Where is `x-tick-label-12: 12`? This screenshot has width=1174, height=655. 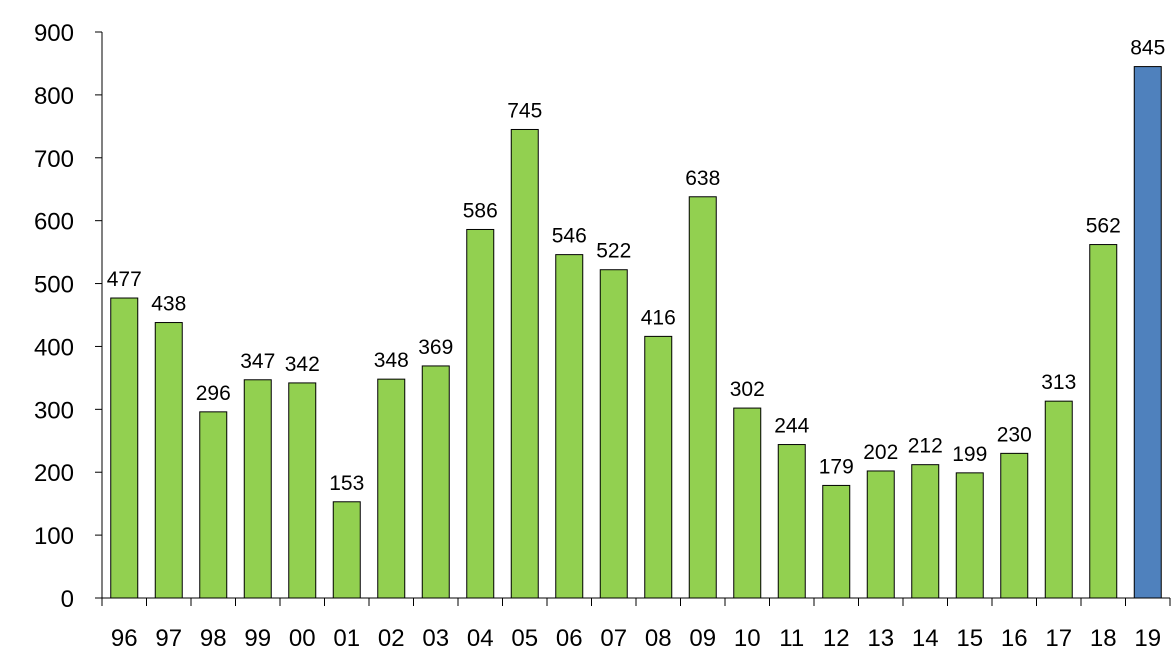 x-tick-label-12: 12 is located at coordinates (836, 638).